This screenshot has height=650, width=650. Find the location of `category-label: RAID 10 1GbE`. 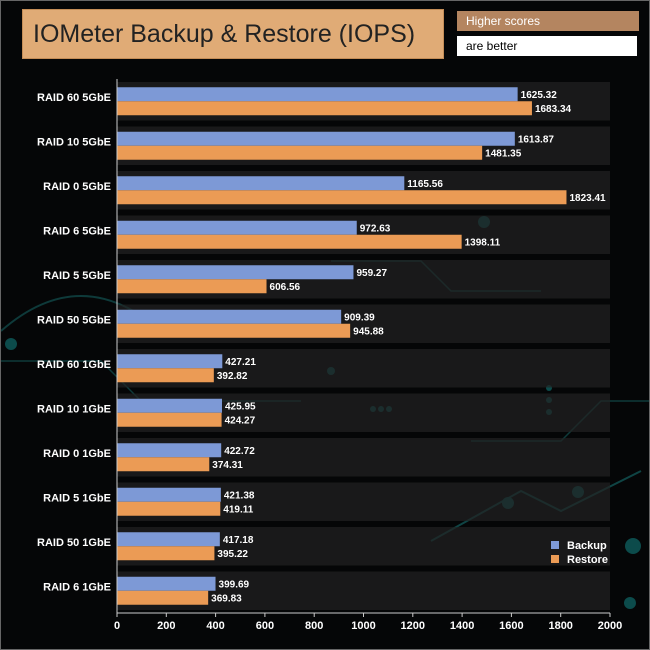

category-label: RAID 10 1GbE is located at coordinates (74, 410).